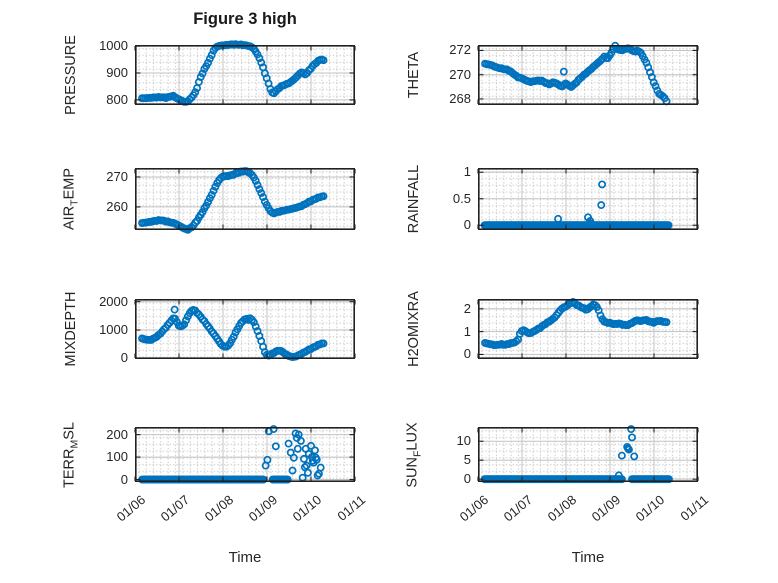 This screenshot has height=583, width=778. What do you see at coordinates (75, 443) in the screenshot?
I see `y-axis-label-subscript: M` at bounding box center [75, 443].